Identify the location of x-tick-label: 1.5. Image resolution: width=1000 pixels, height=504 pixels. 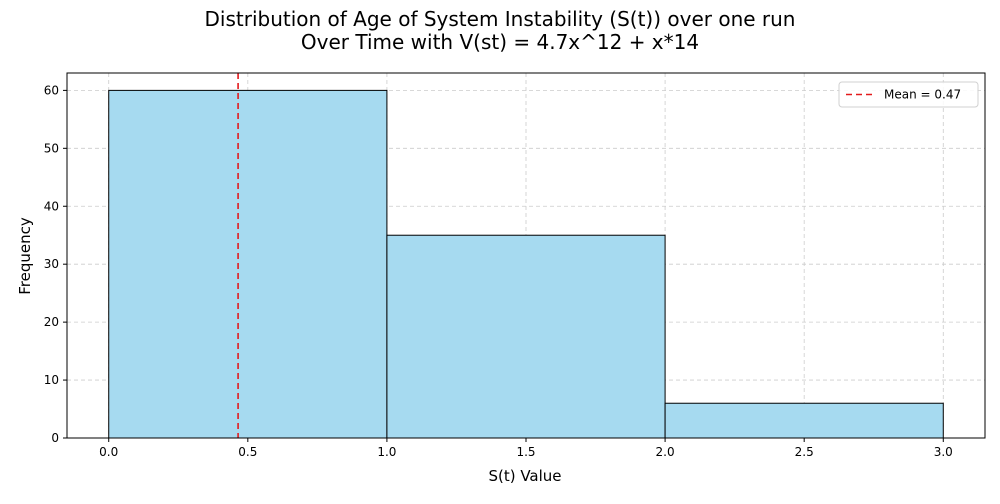
(525, 452).